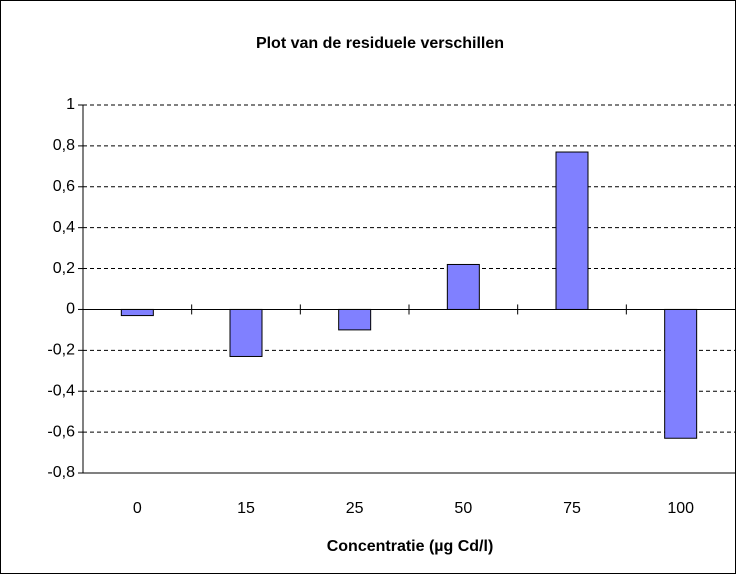 The height and width of the screenshot is (574, 736). I want to click on x-axis-title: Concentratie (µg Cd/l), so click(410, 546).